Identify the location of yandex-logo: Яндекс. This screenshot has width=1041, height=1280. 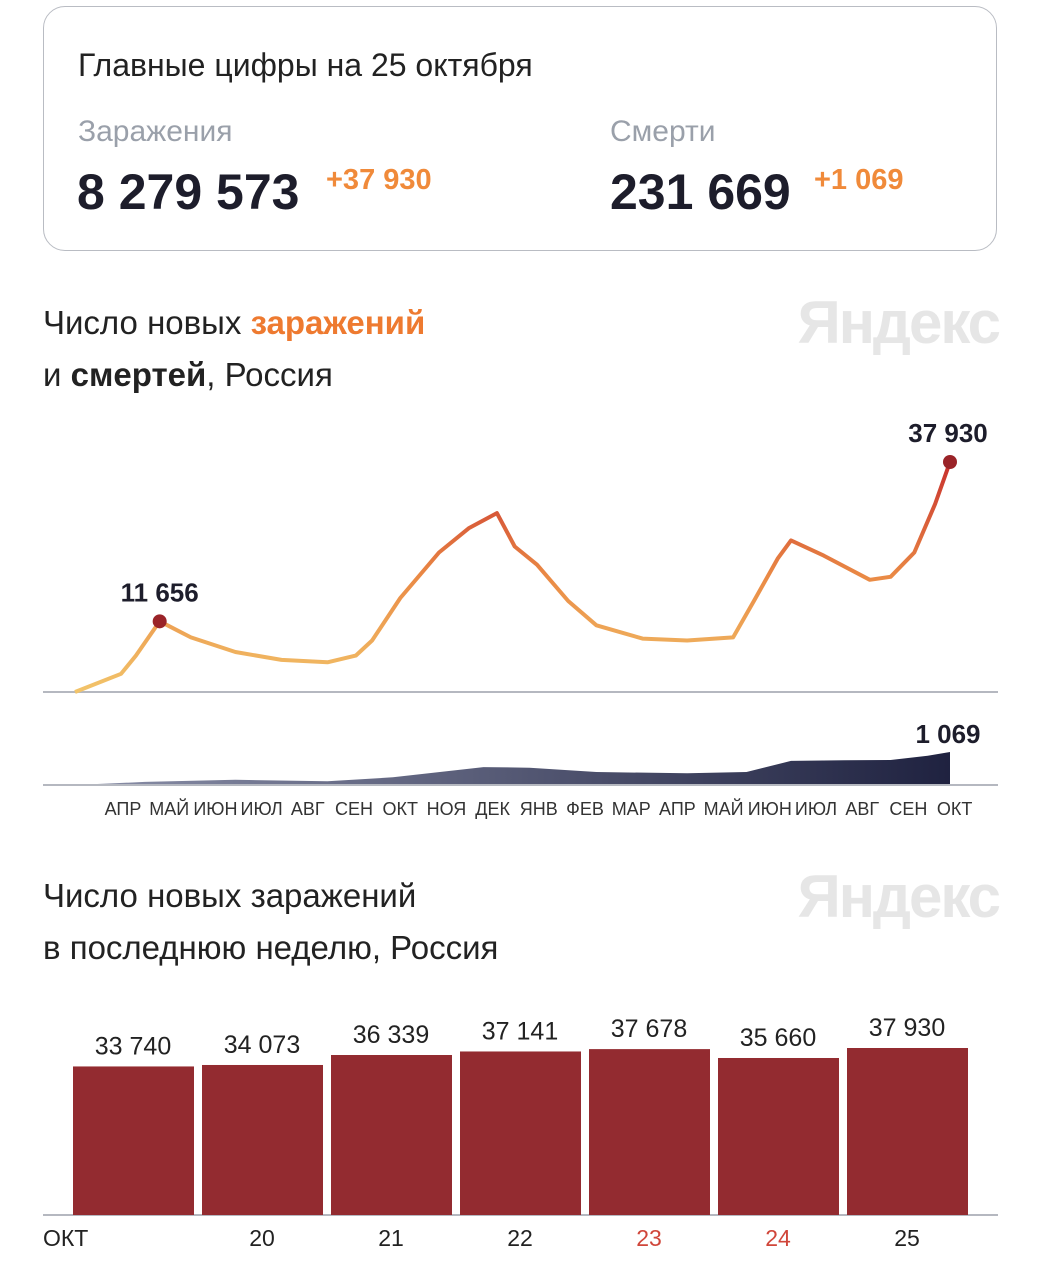
(899, 322).